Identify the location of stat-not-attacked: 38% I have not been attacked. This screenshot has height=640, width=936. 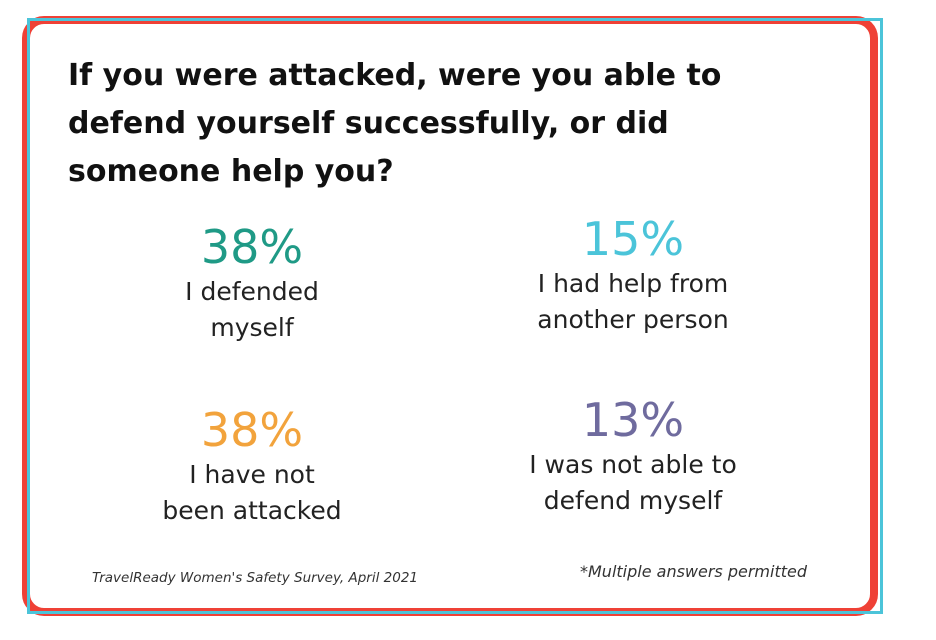
(252, 466).